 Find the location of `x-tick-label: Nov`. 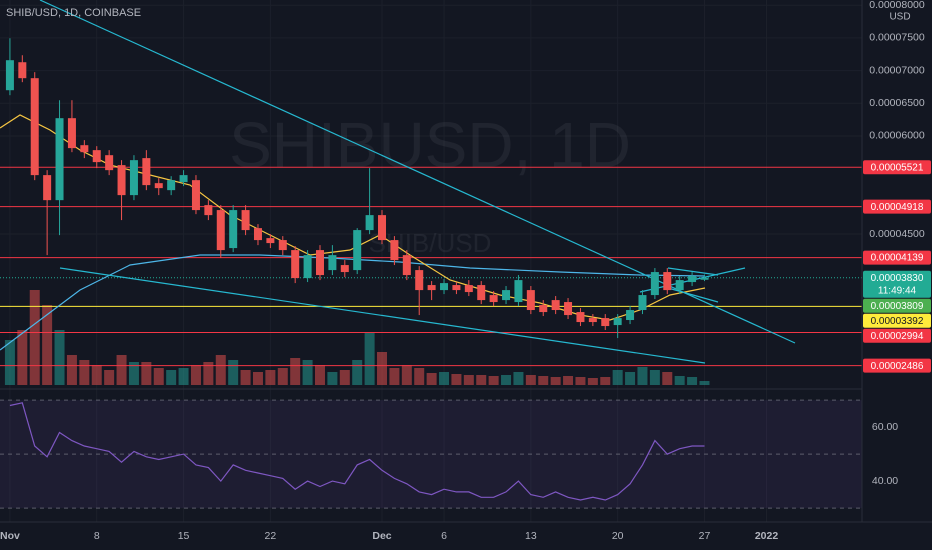

x-tick-label: Nov is located at coordinates (10, 536).